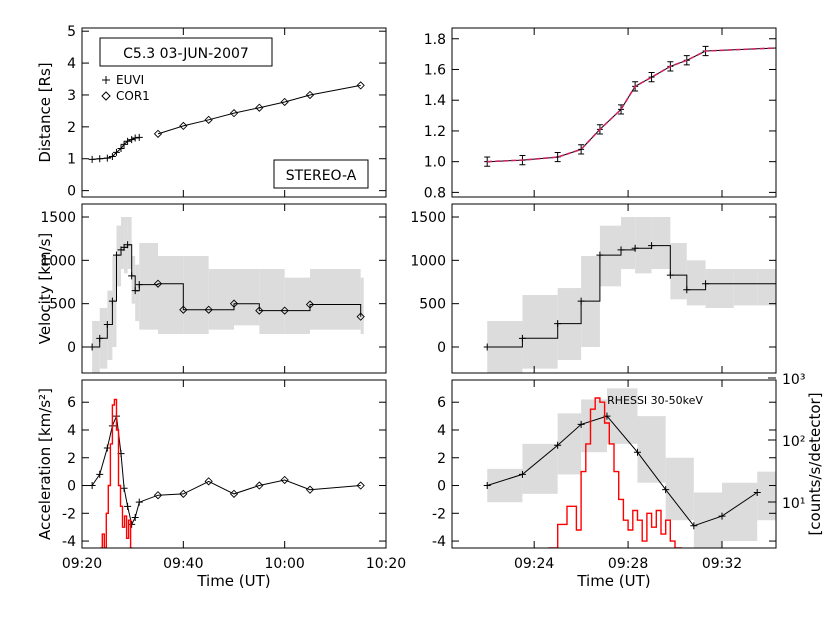 The height and width of the screenshot is (629, 830). I want to click on right-velocity-y-tick-label: 1000, so click(428, 261).